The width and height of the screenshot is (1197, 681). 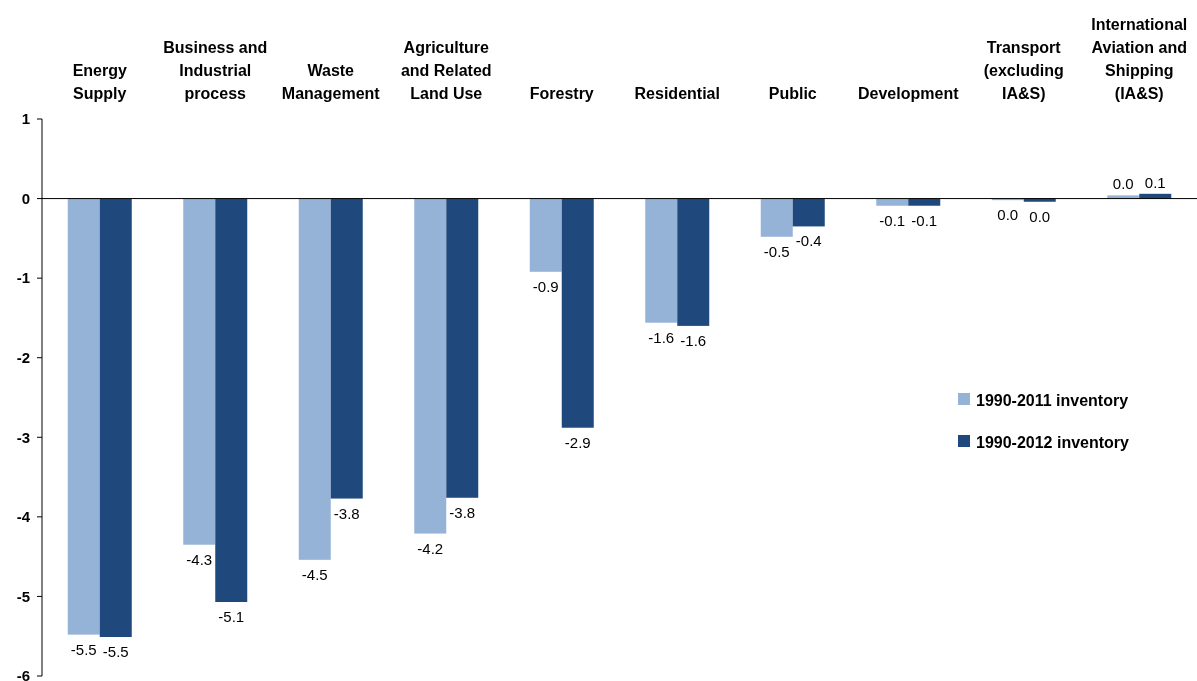 What do you see at coordinates (1052, 400) in the screenshot?
I see `legend-label: 1990-2011 inventory` at bounding box center [1052, 400].